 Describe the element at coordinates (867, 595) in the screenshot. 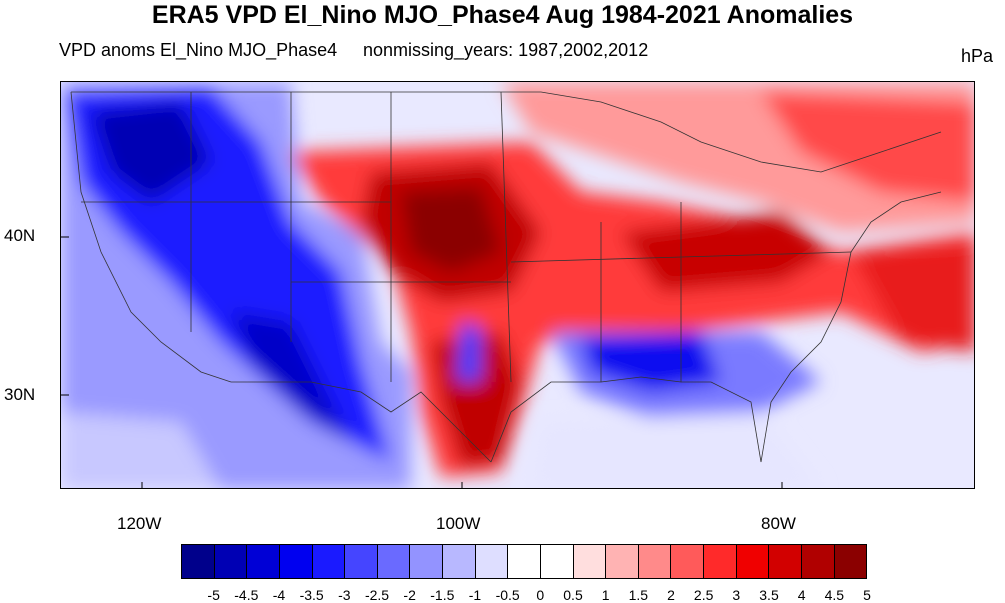

I see `colorbar-tick-label: 5` at that location.